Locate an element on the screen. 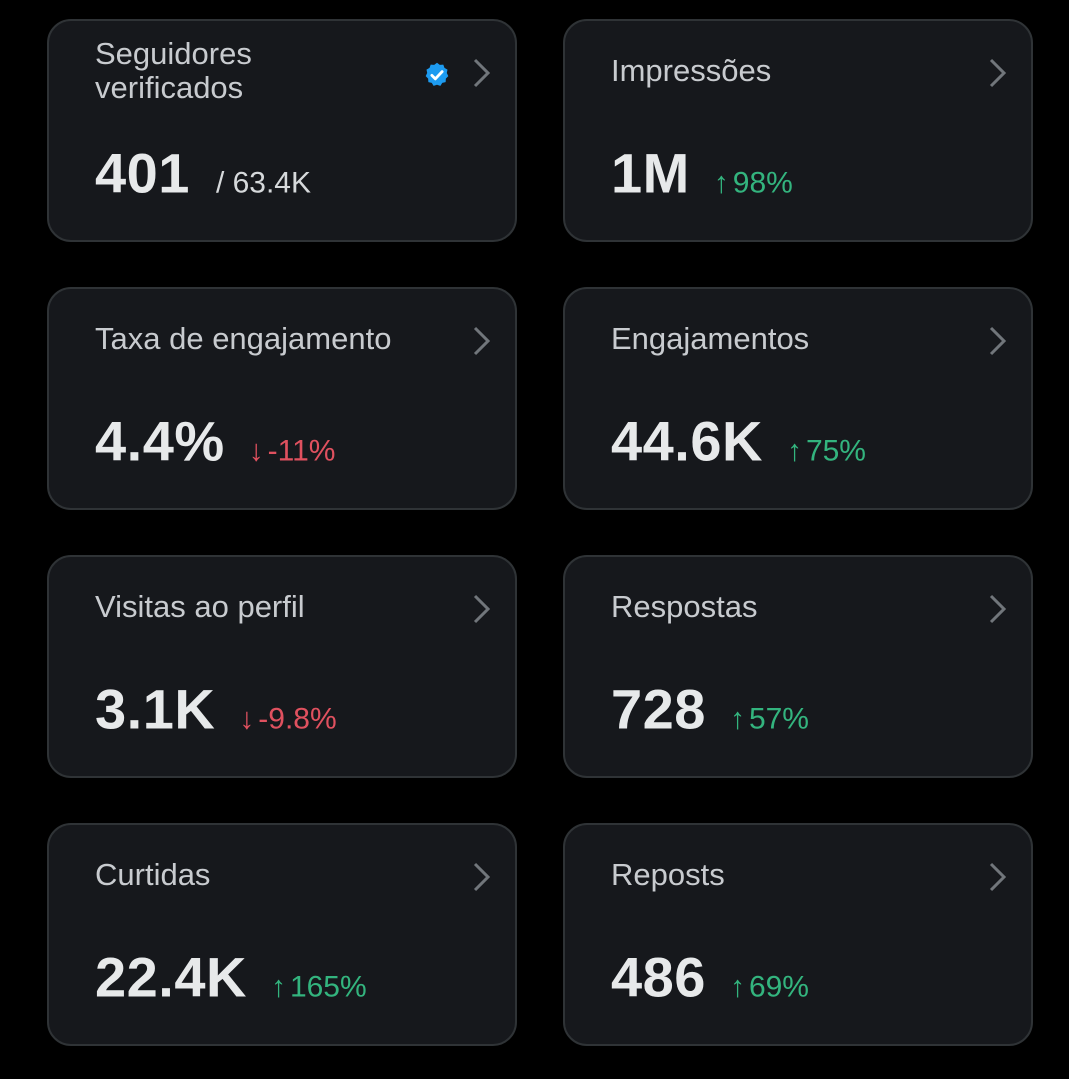  metric-change: ↑ 57% is located at coordinates (769, 720).